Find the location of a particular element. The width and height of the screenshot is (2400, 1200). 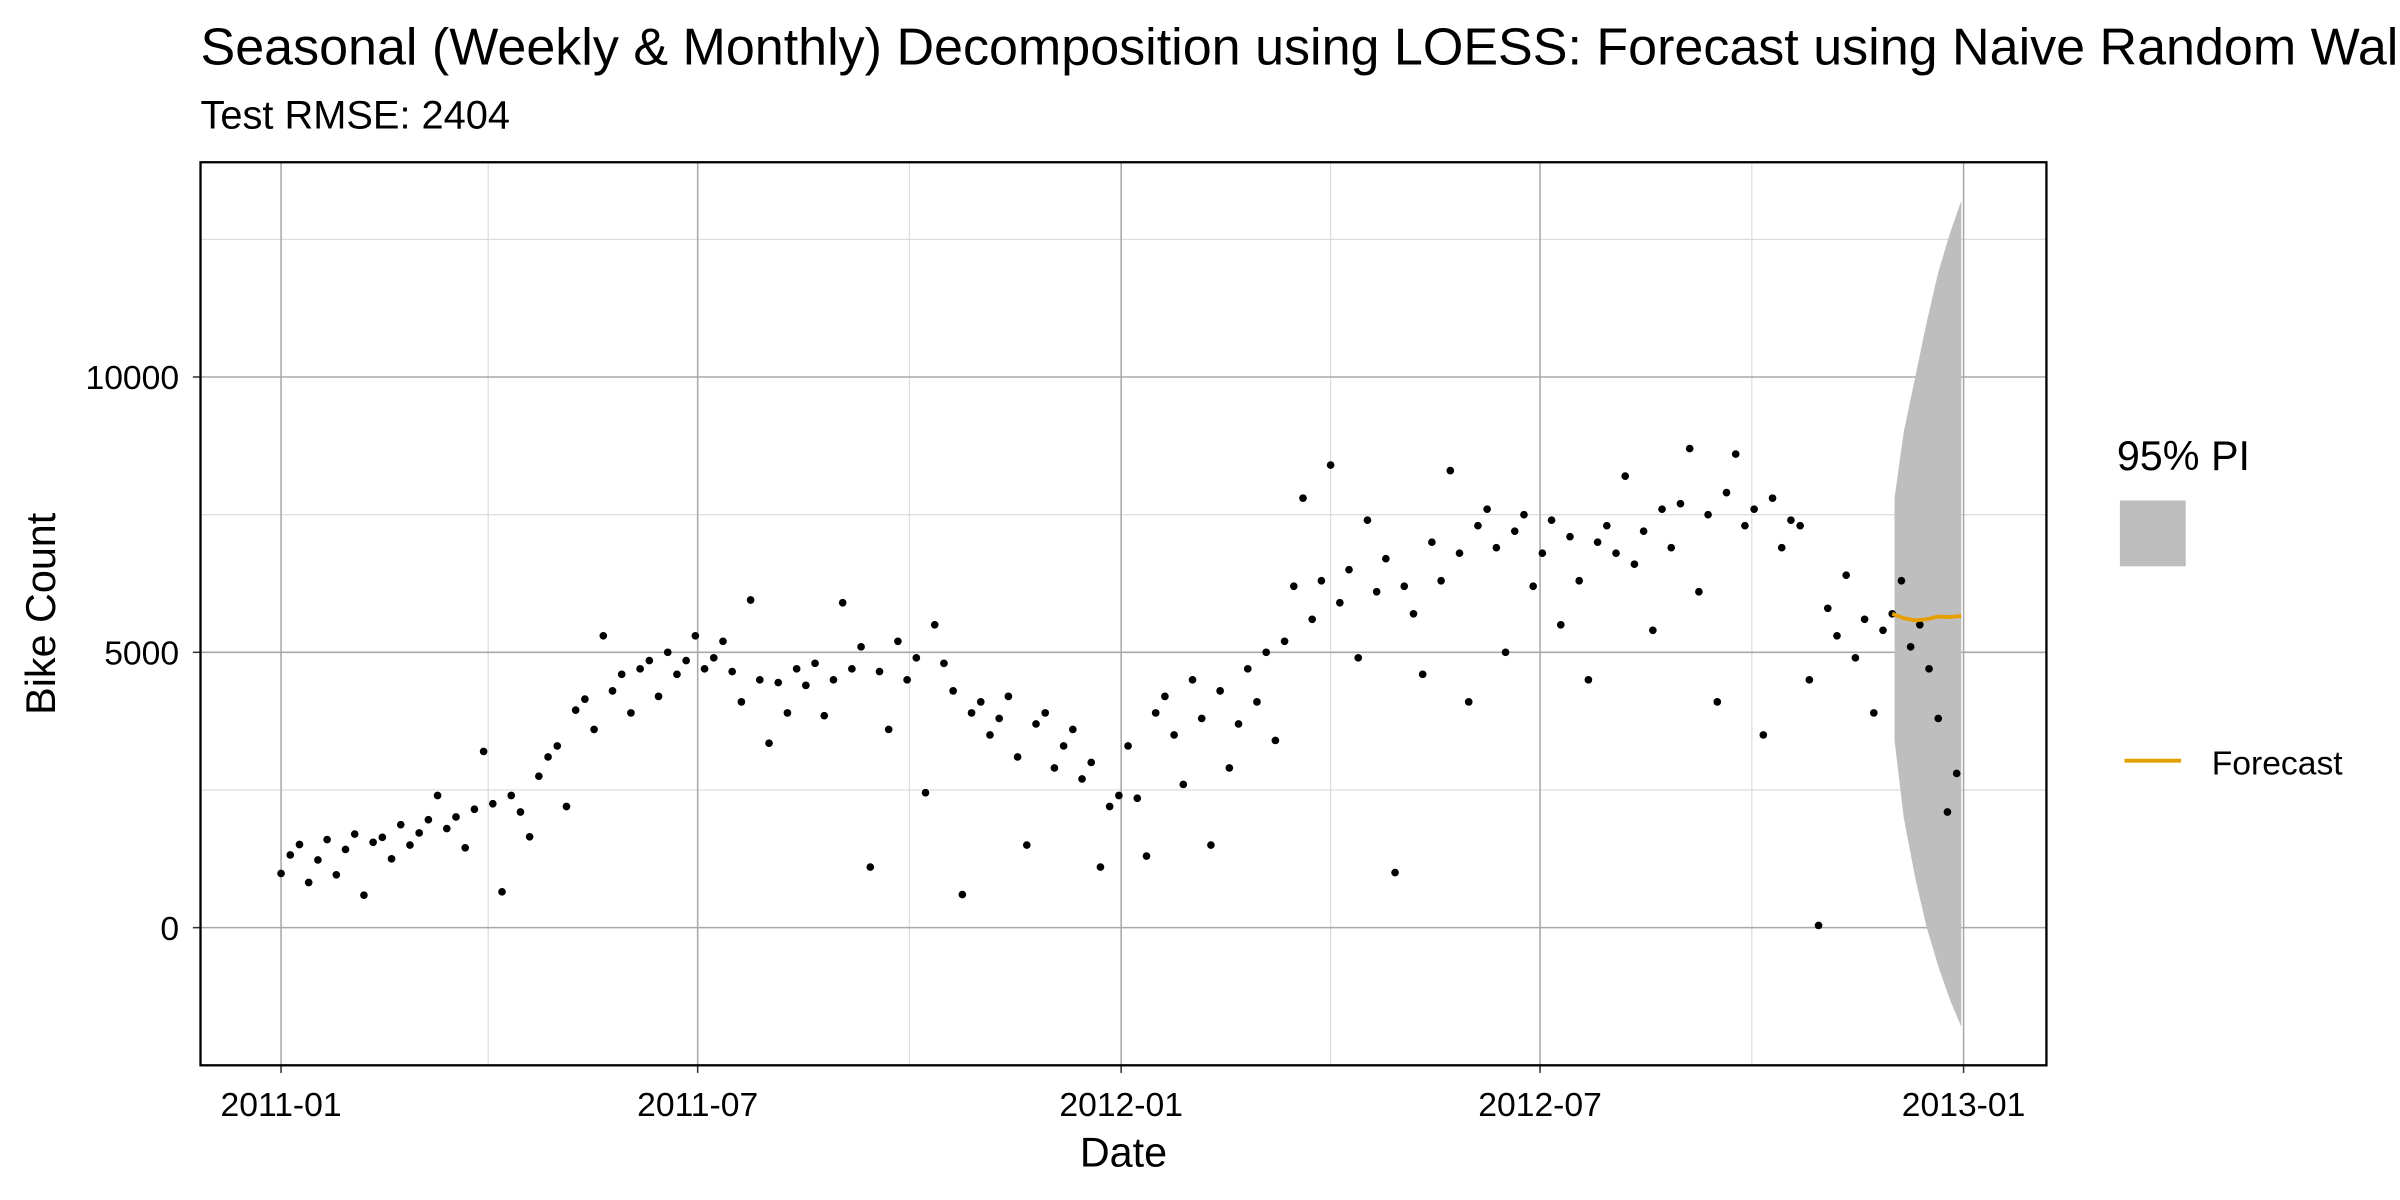

x-axis-title: Date is located at coordinates (1123, 1152).